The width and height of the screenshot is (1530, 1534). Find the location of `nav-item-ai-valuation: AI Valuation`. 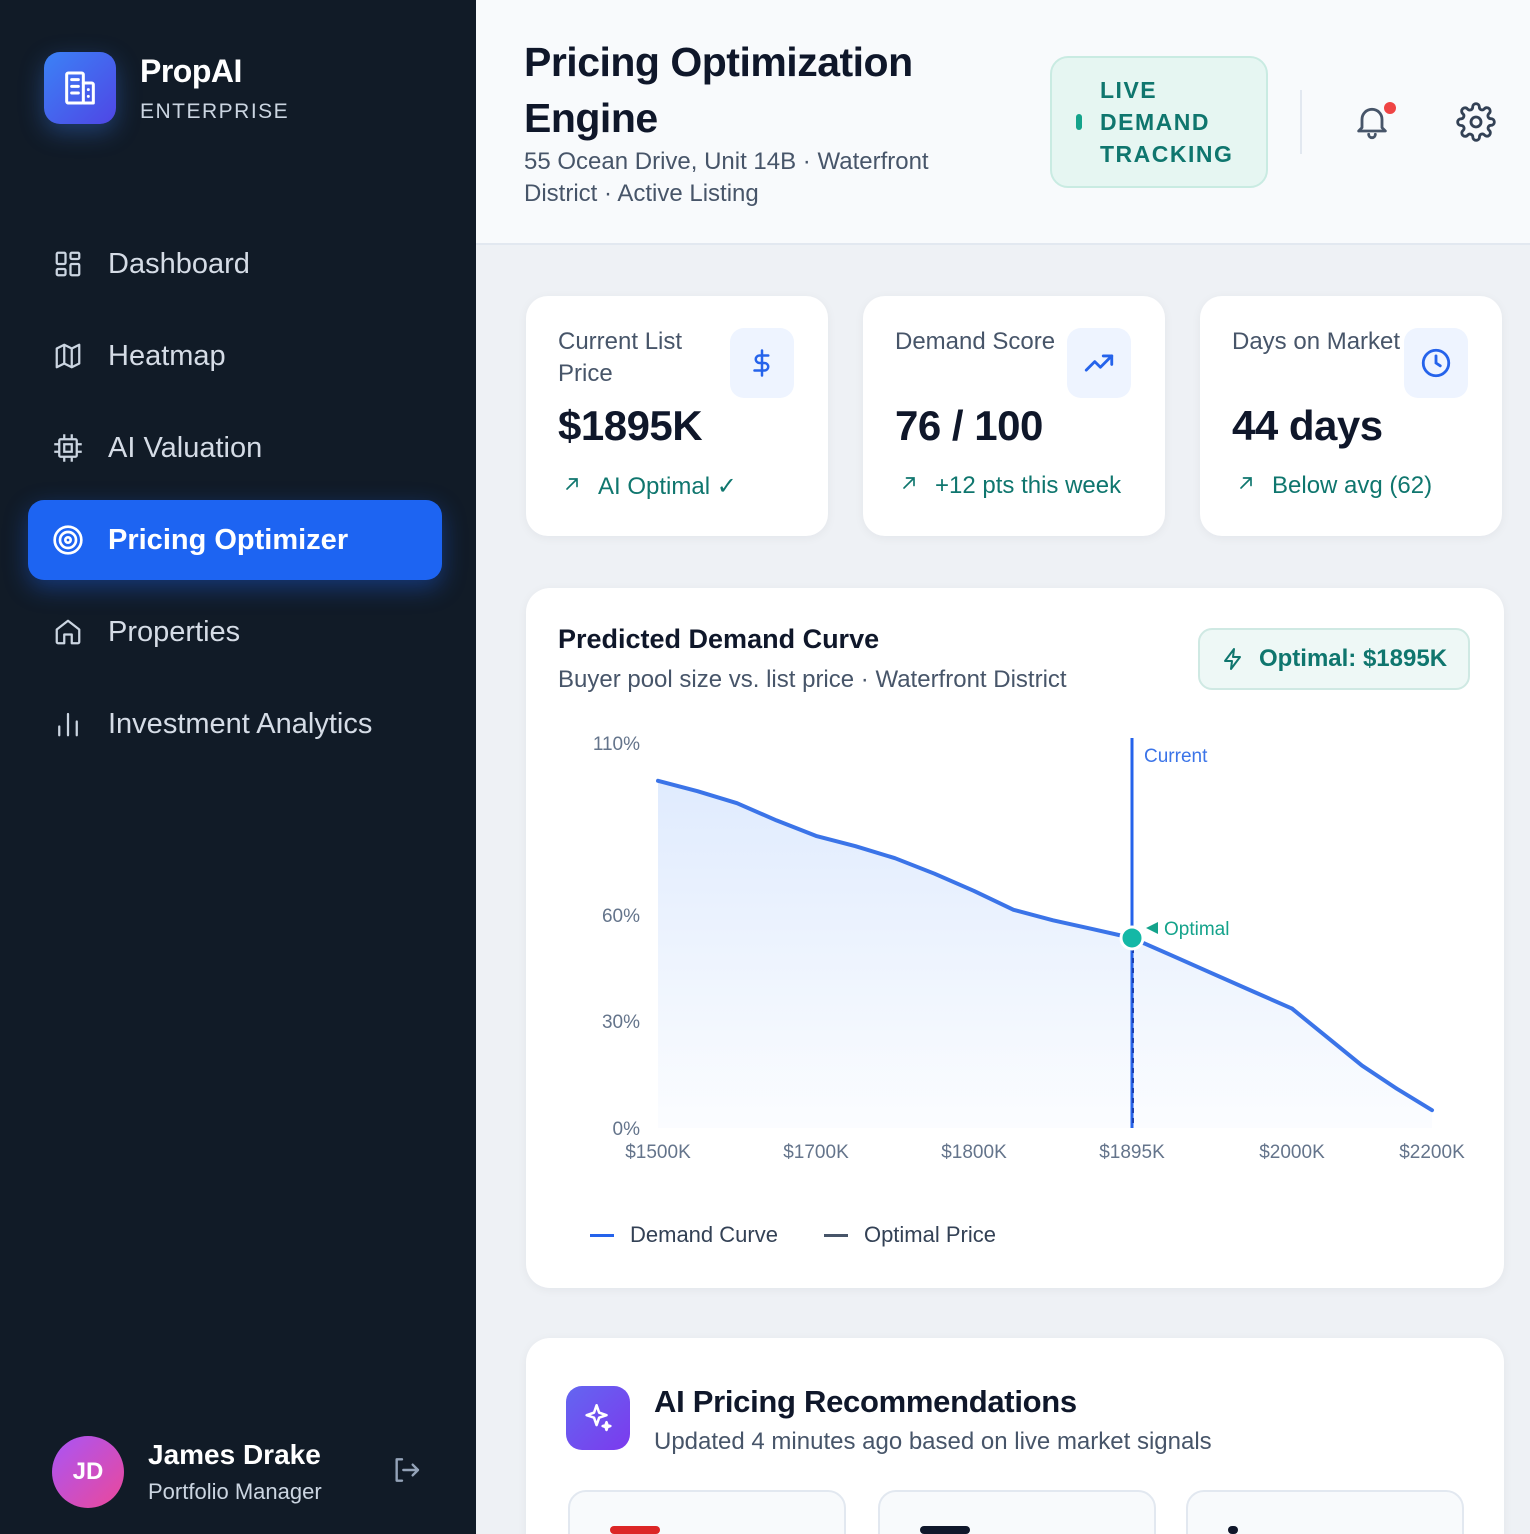

nav-item-ai-valuation: AI Valuation is located at coordinates (235, 448).